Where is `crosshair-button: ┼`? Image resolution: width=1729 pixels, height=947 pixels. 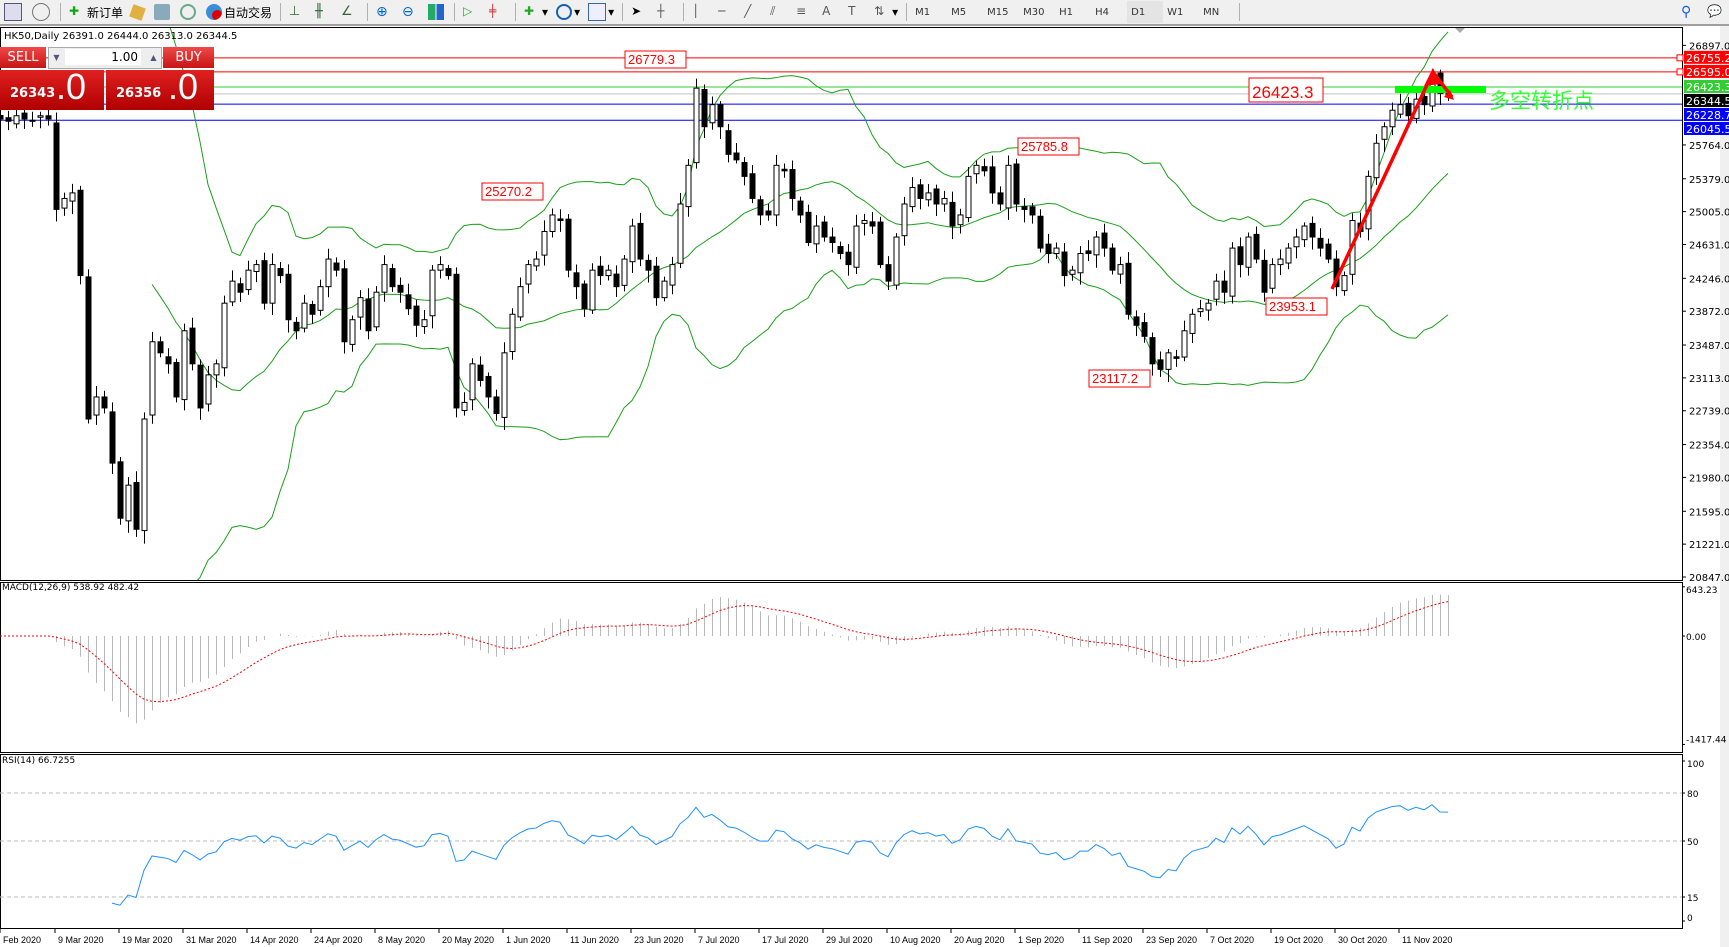 crosshair-button: ┼ is located at coordinates (666, 12).